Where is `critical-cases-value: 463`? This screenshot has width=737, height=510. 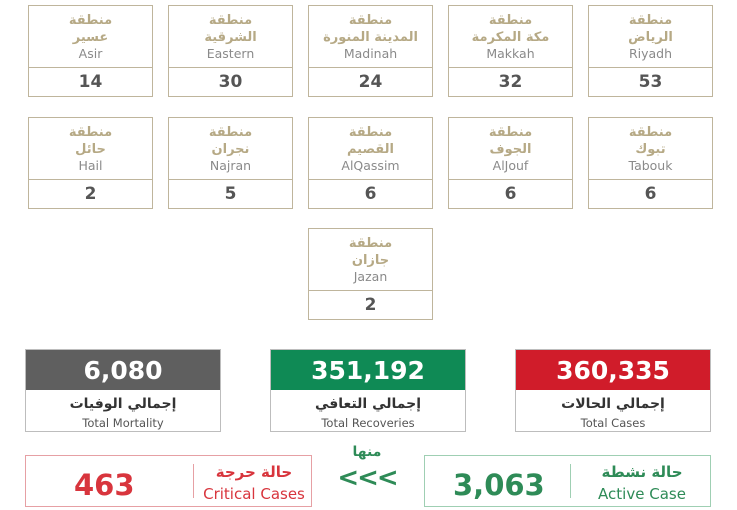 critical-cases-value: 463 is located at coordinates (104, 485).